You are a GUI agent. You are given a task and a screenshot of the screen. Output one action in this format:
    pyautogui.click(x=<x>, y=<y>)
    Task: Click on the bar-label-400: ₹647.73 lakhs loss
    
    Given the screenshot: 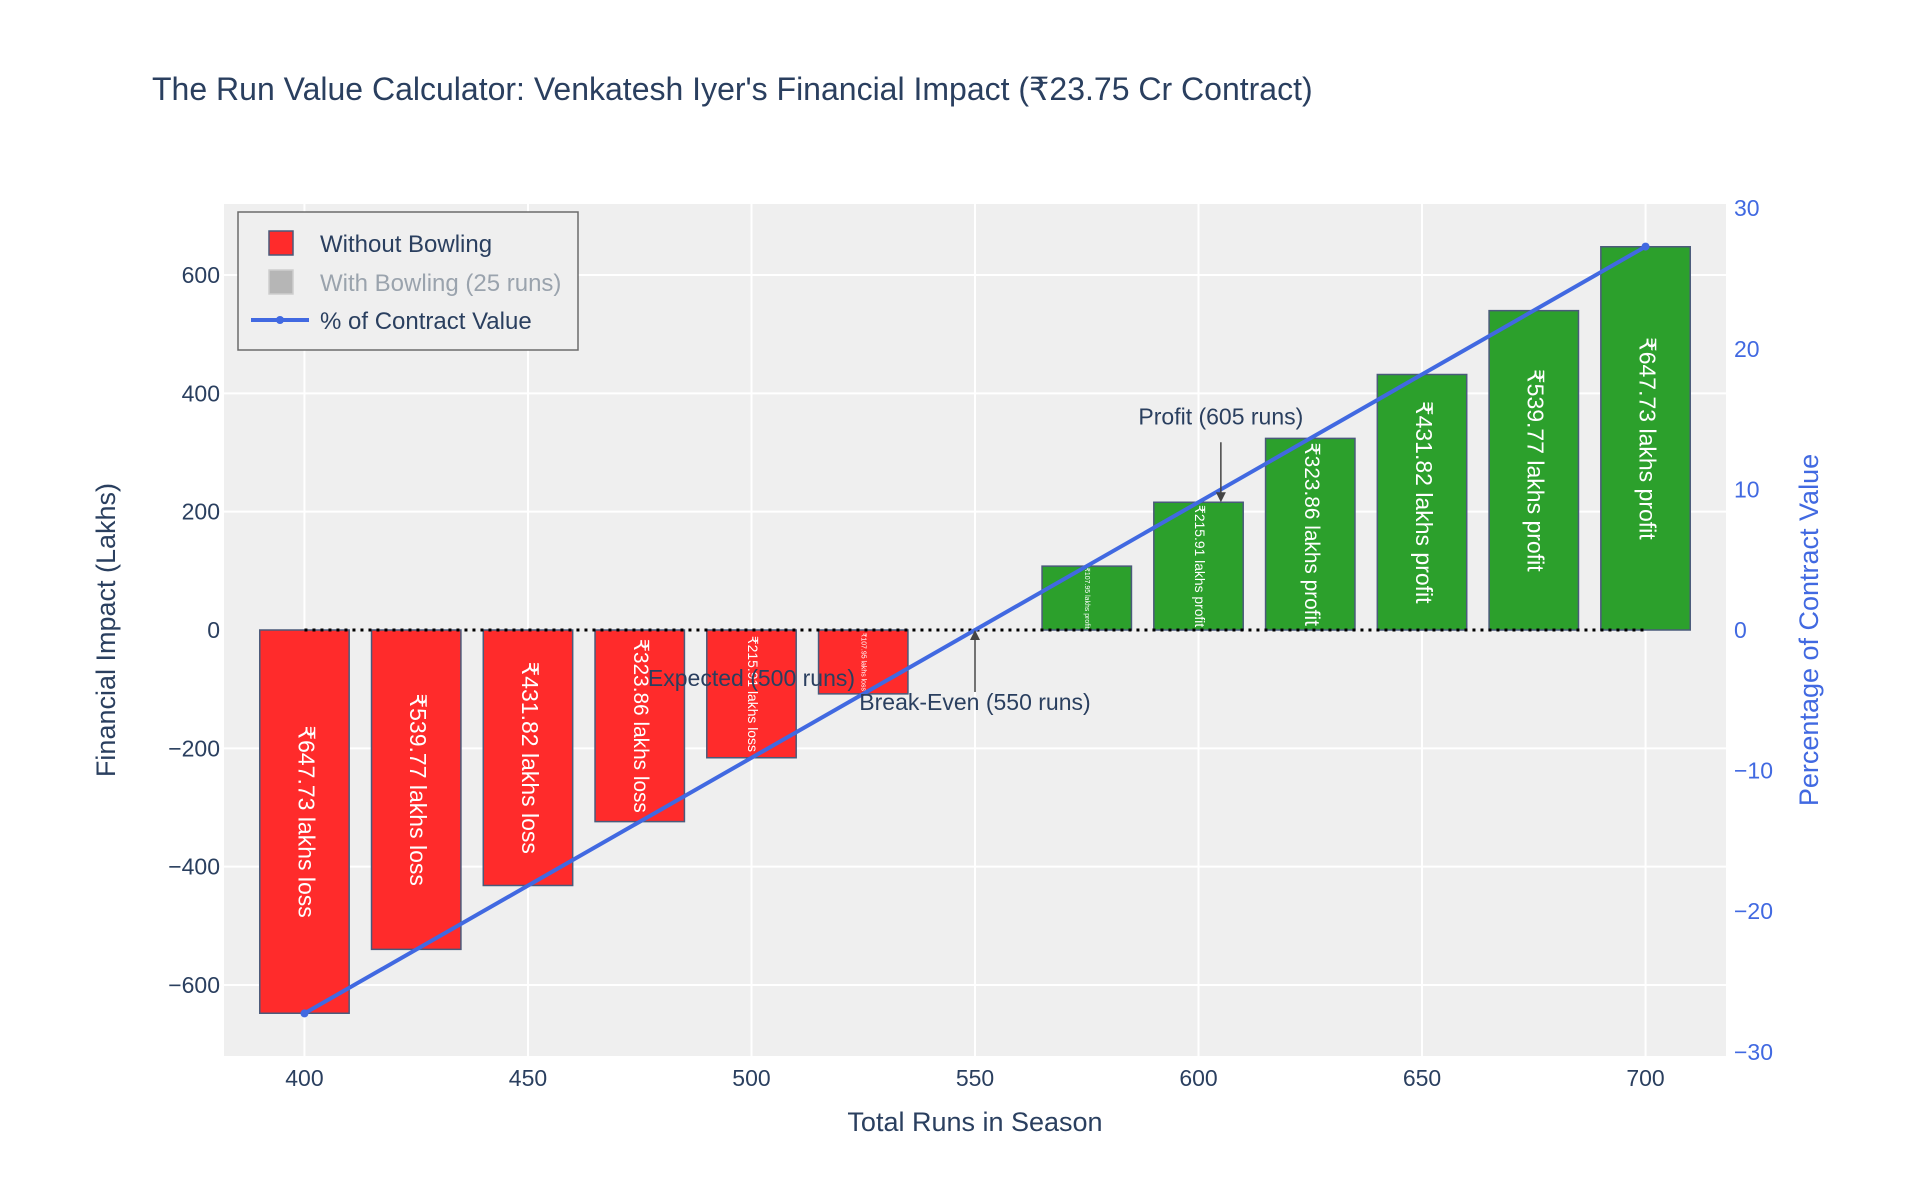 What is the action you would take?
    pyautogui.click(x=306, y=821)
    